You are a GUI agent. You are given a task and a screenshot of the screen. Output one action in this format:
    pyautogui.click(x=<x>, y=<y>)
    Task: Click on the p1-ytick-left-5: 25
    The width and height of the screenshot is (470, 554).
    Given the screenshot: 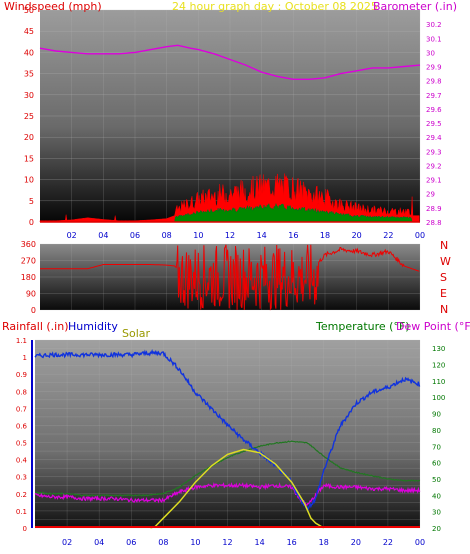 What is the action you would take?
    pyautogui.click(x=29, y=116)
    